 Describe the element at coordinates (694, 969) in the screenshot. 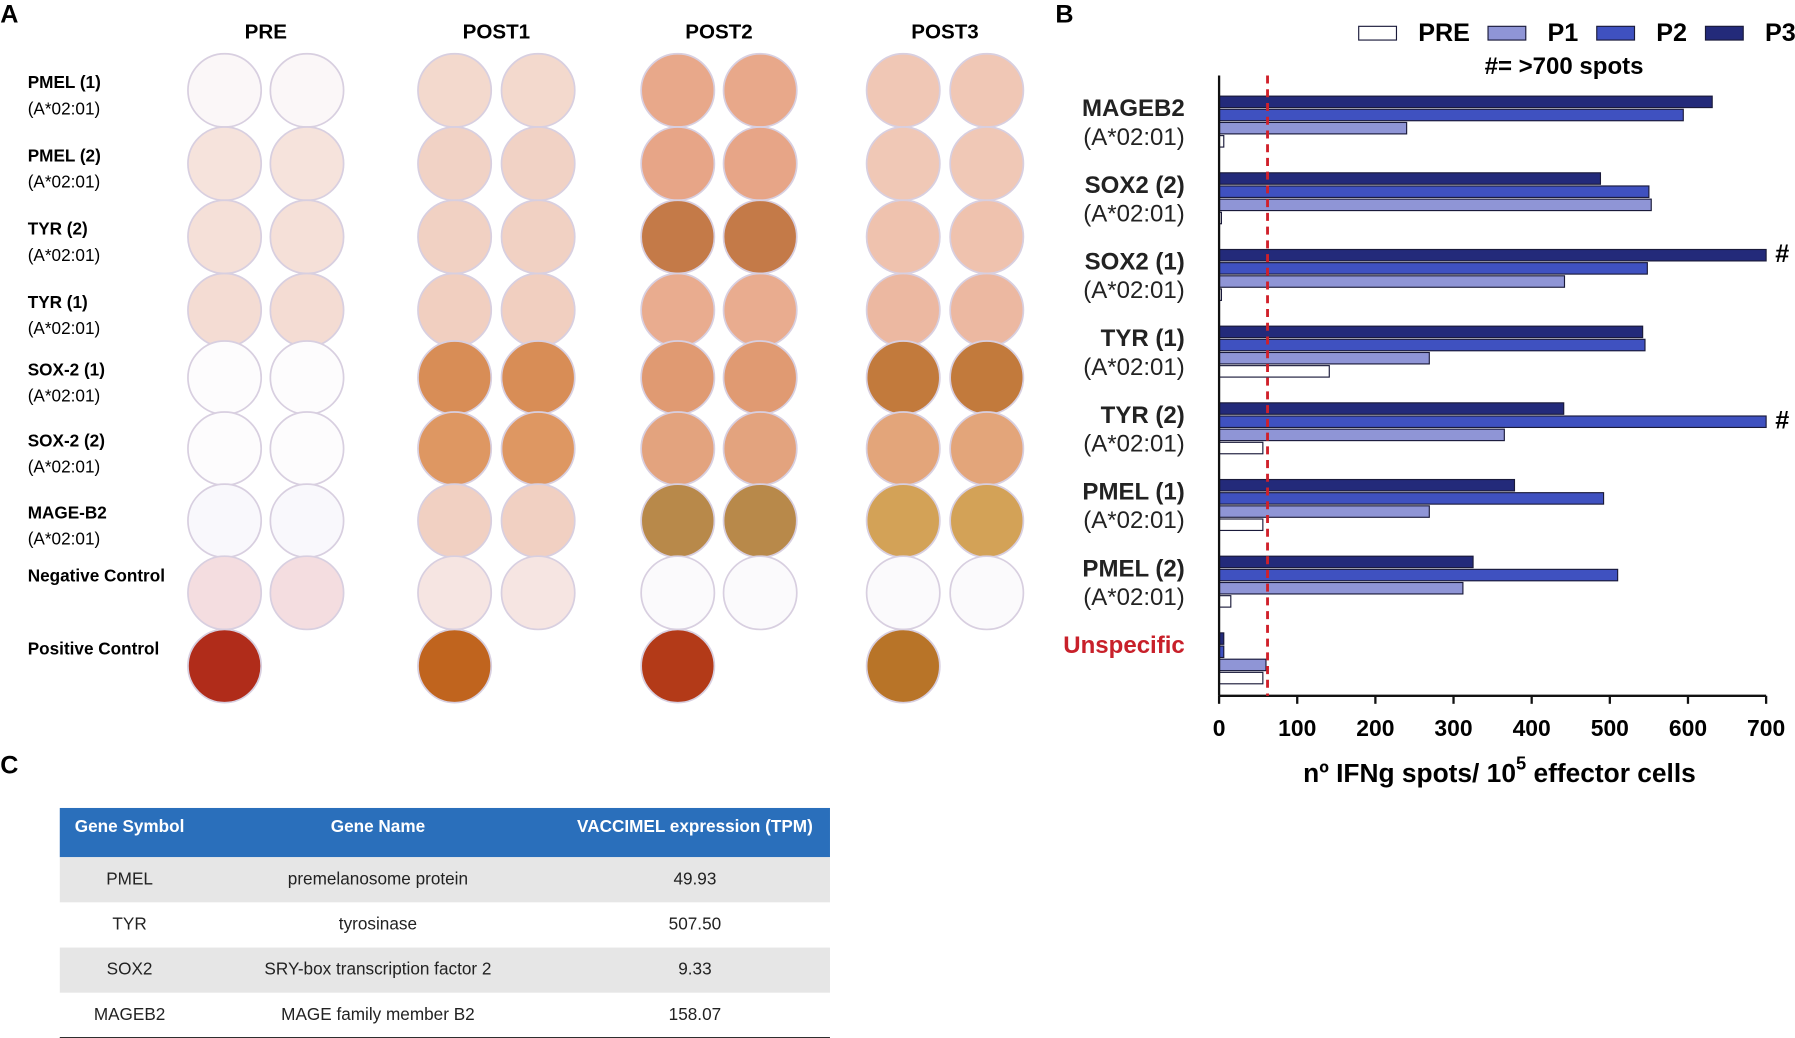

I see `table-cell: 9.33` at that location.